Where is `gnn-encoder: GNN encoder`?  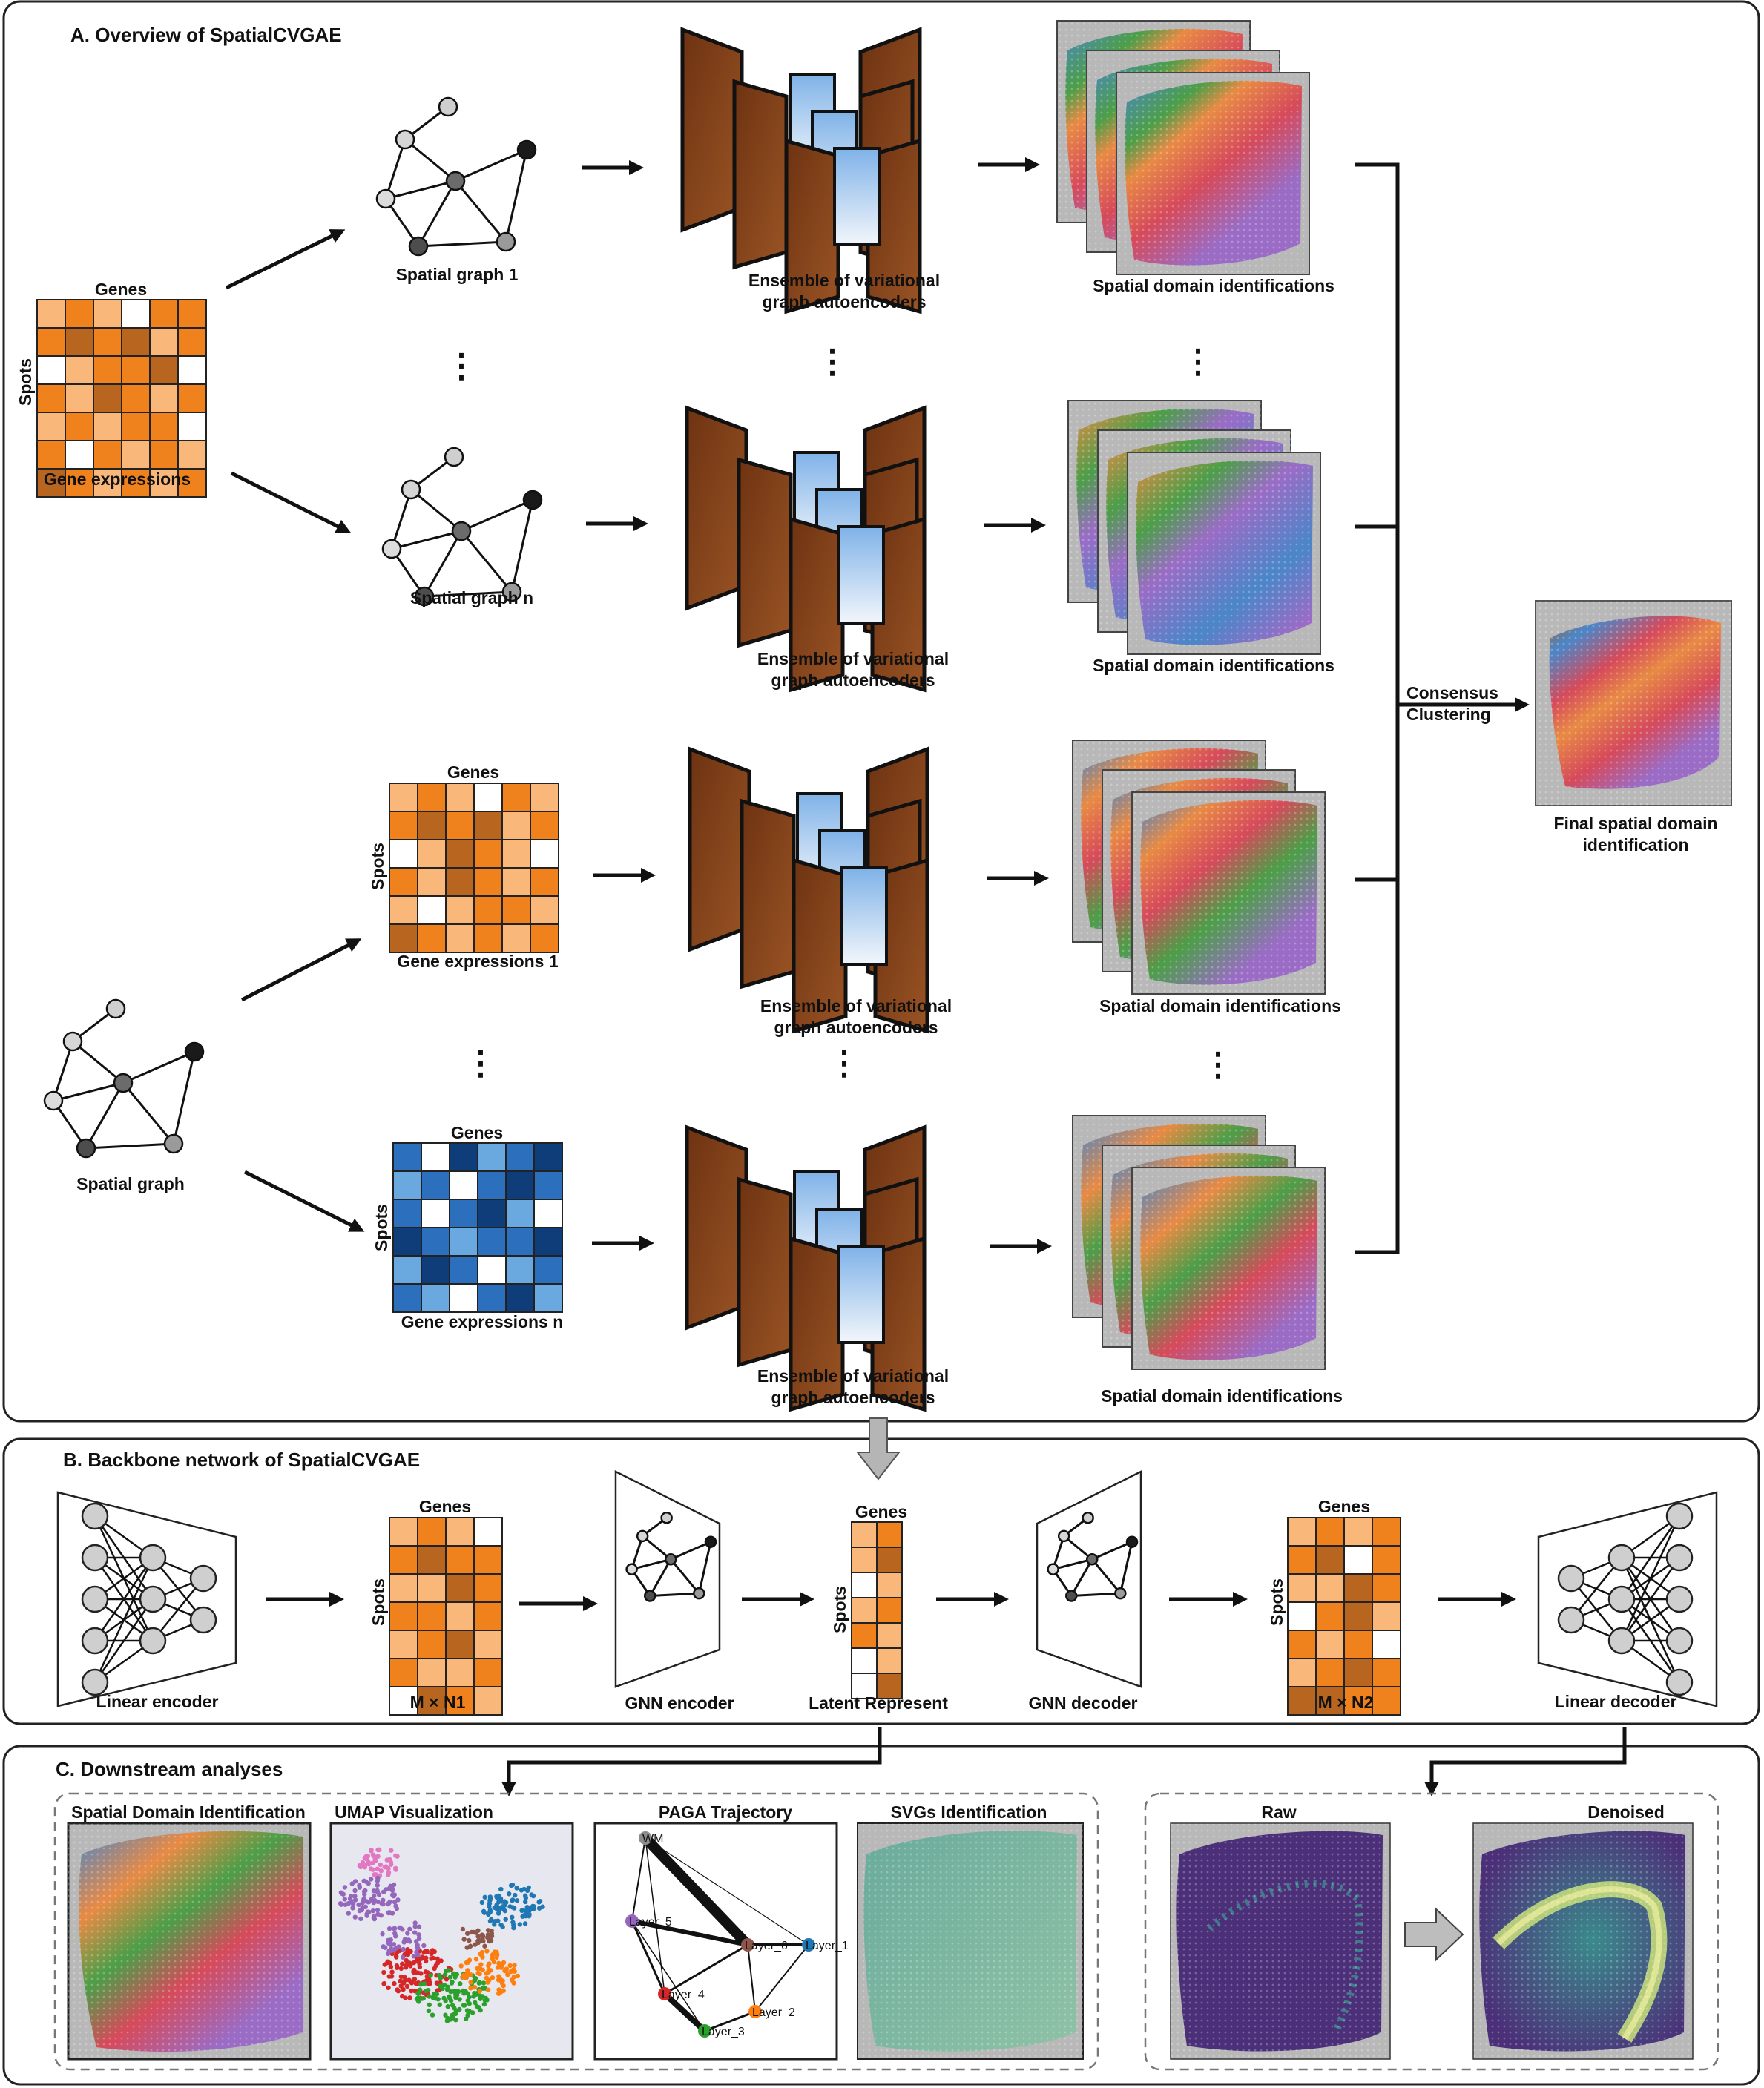 gnn-encoder: GNN encoder is located at coordinates (674, 1591).